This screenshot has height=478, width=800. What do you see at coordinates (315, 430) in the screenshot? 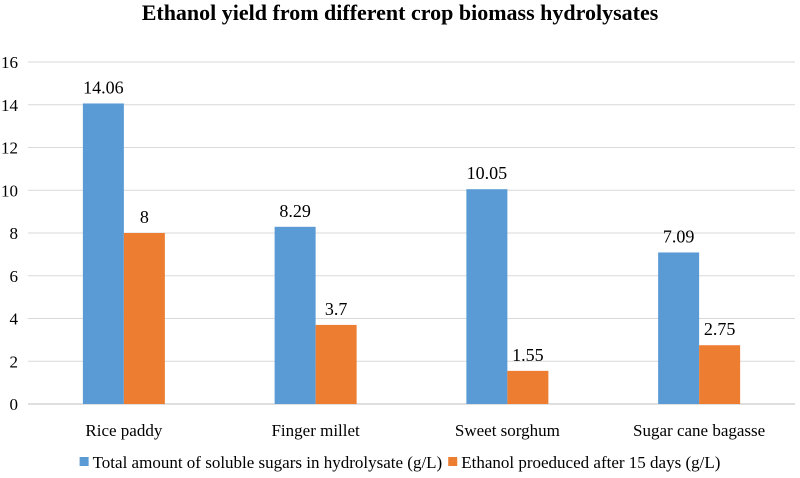
I see `x-category-label: Finger millet` at bounding box center [315, 430].